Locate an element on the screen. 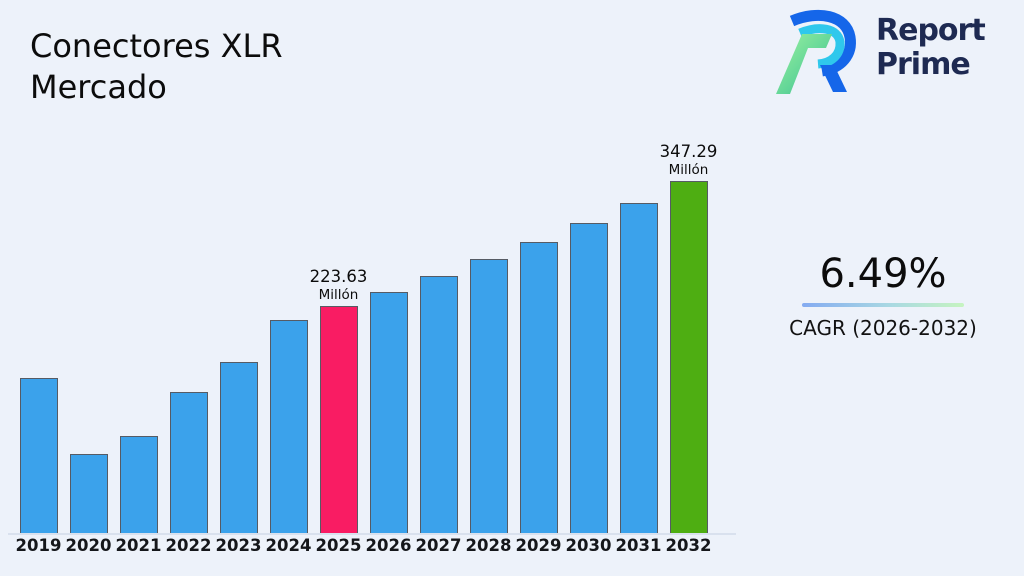  data-label-value: 347.29 is located at coordinates (688, 151).